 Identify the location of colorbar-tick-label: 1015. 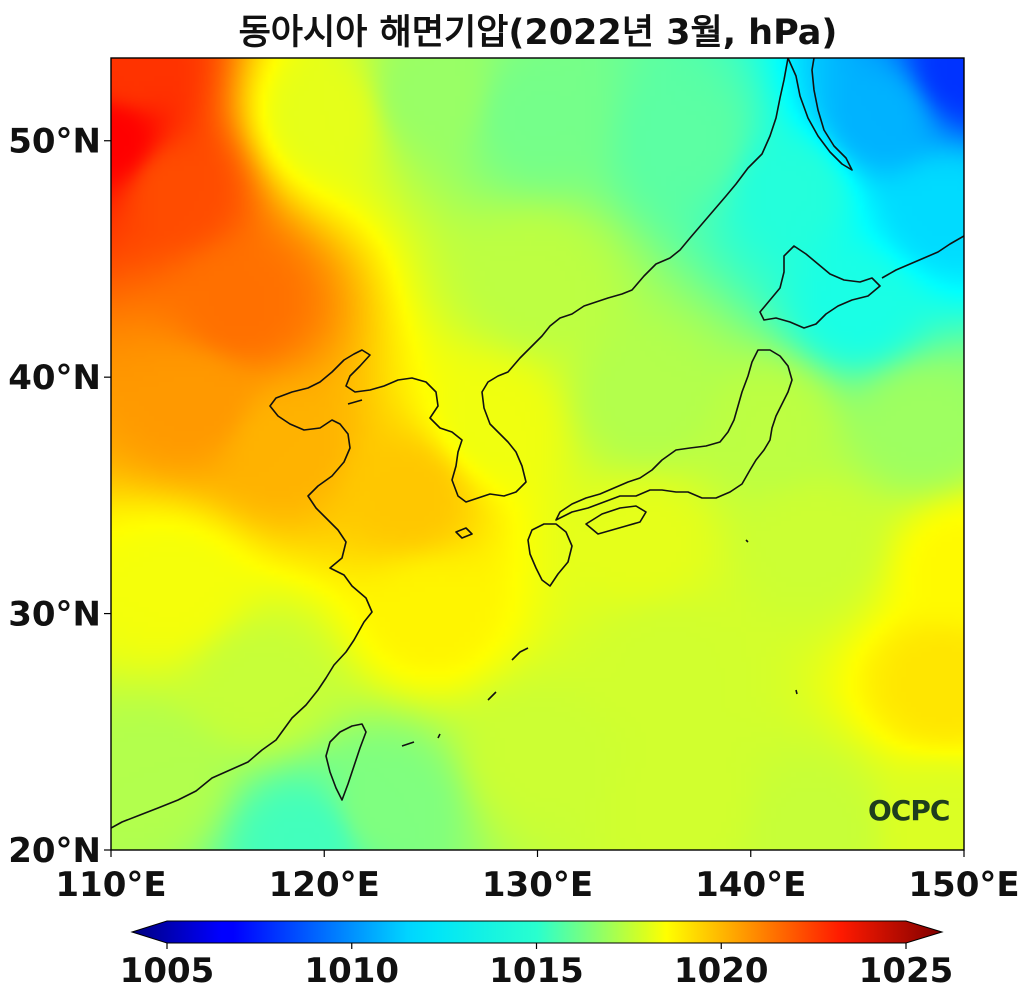
(536, 971).